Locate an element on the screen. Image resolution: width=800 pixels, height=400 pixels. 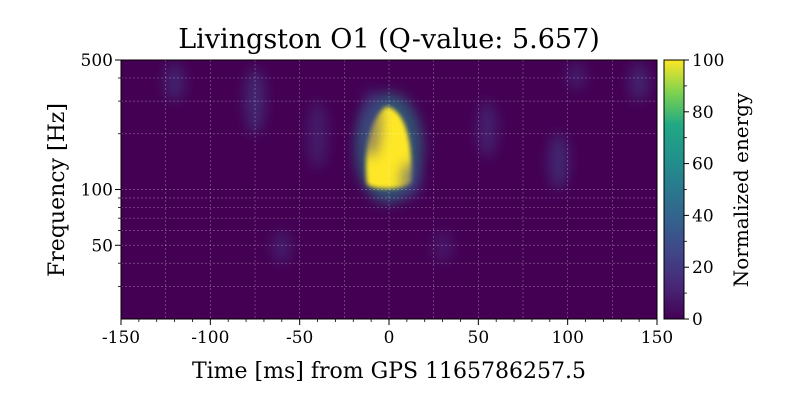
x-tick-label: 50 is located at coordinates (479, 338).